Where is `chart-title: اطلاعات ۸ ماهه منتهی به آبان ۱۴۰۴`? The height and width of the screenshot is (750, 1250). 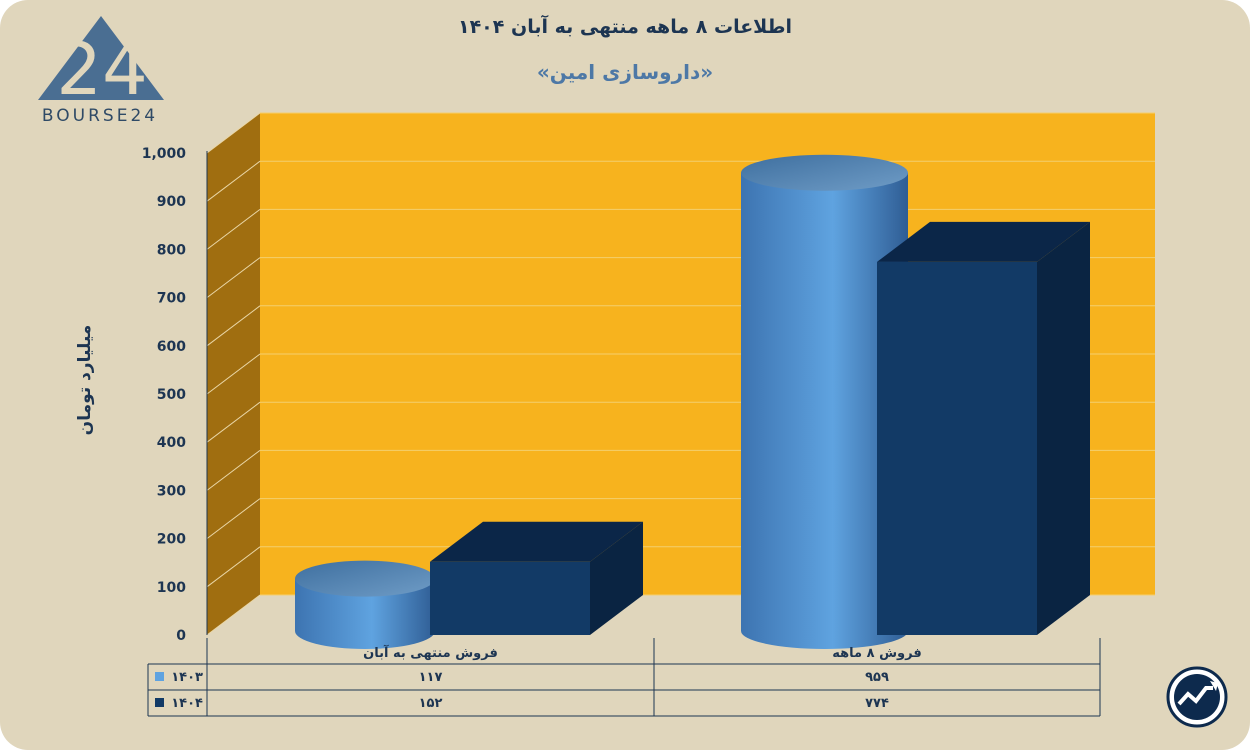
chart-title: اطلاعات ۸ ماهه منتهی به آبان ۱۴۰۴ is located at coordinates (625, 27).